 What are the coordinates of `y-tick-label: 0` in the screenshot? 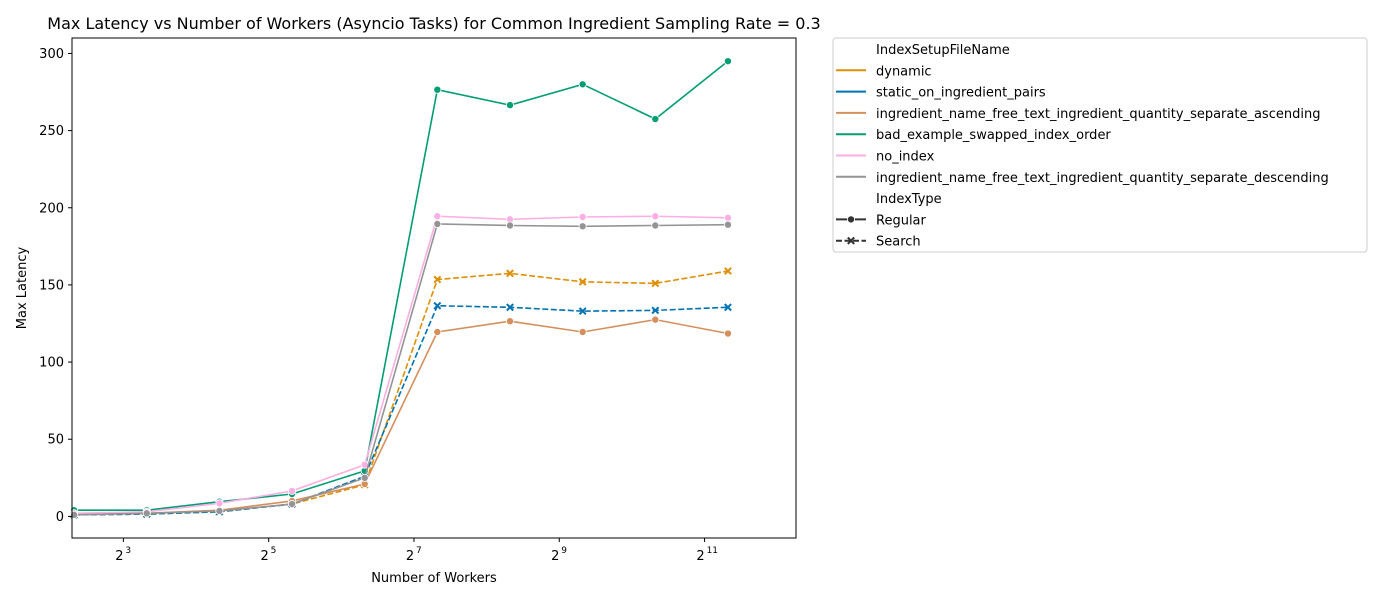 It's located at (60, 517).